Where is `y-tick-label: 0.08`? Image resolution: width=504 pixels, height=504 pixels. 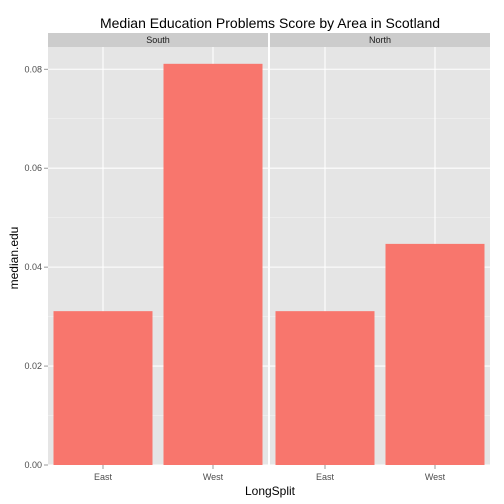 y-tick-label: 0.08 is located at coordinates (33, 69).